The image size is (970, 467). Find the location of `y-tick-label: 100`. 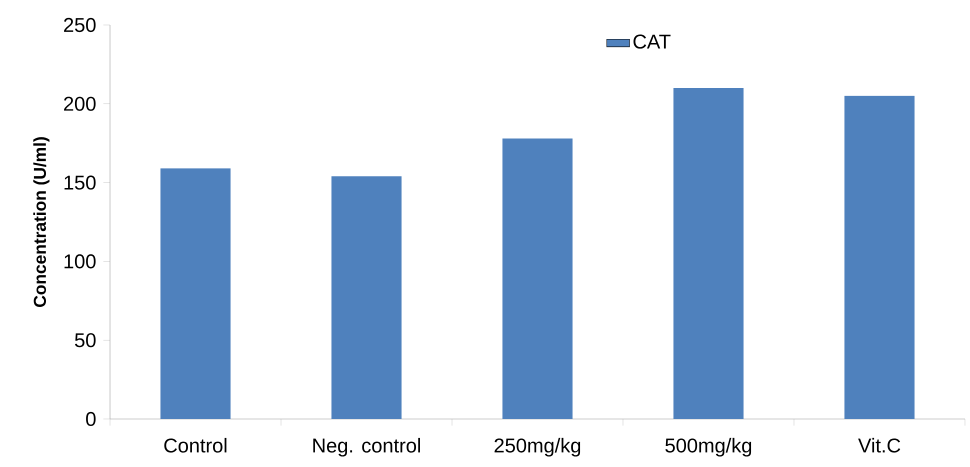

y-tick-label: 100 is located at coordinates (80, 261).